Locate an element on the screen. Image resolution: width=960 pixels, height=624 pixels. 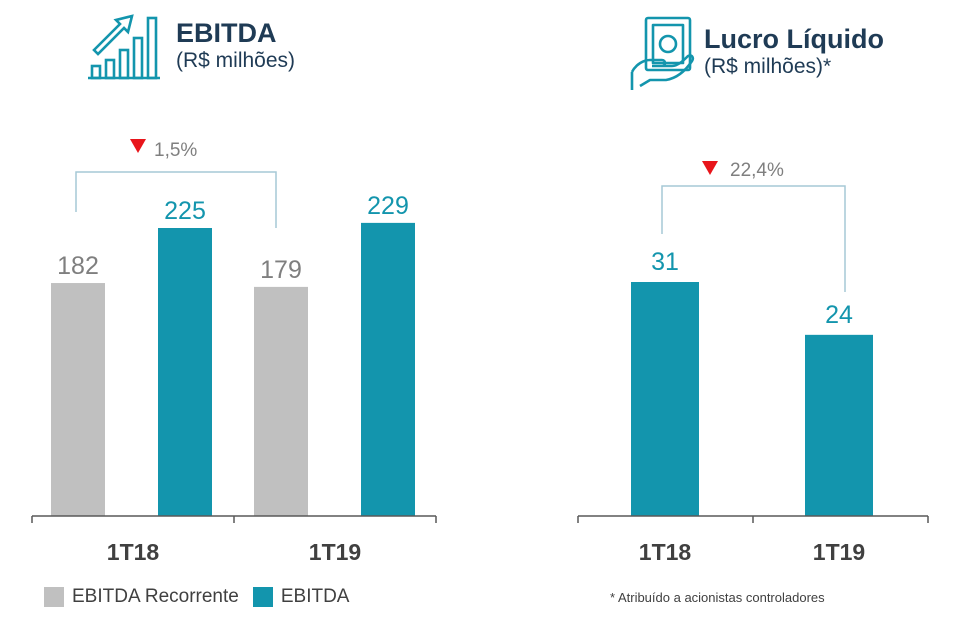
bar-lucro-1T19 is located at coordinates (839, 425).